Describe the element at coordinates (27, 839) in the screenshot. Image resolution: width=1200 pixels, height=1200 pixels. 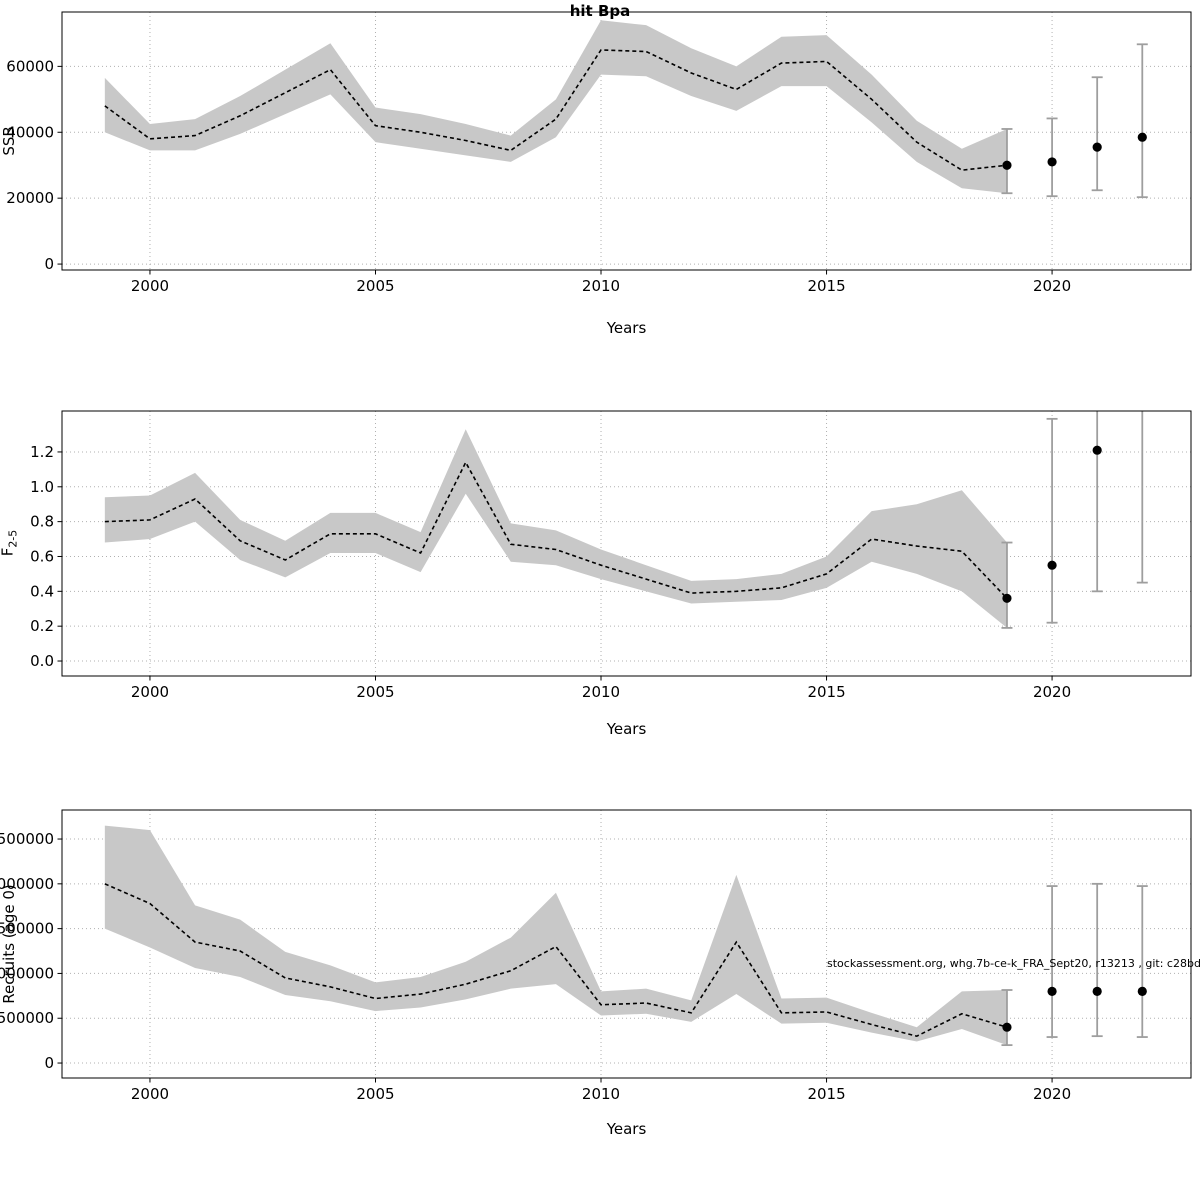
I see `y-tick-label: 2500000` at that location.